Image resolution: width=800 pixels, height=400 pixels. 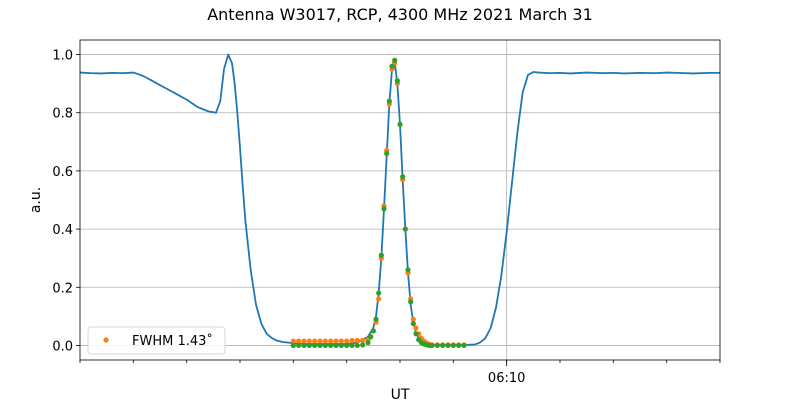 What do you see at coordinates (62, 346) in the screenshot?
I see `y-tick-label: 0.0` at bounding box center [62, 346].